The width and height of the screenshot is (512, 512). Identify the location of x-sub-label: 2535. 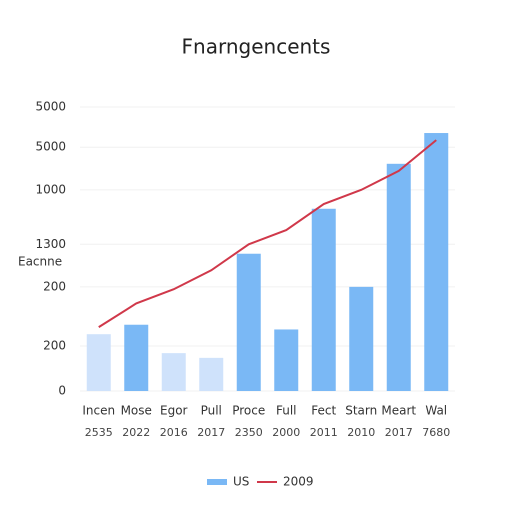
(99, 432).